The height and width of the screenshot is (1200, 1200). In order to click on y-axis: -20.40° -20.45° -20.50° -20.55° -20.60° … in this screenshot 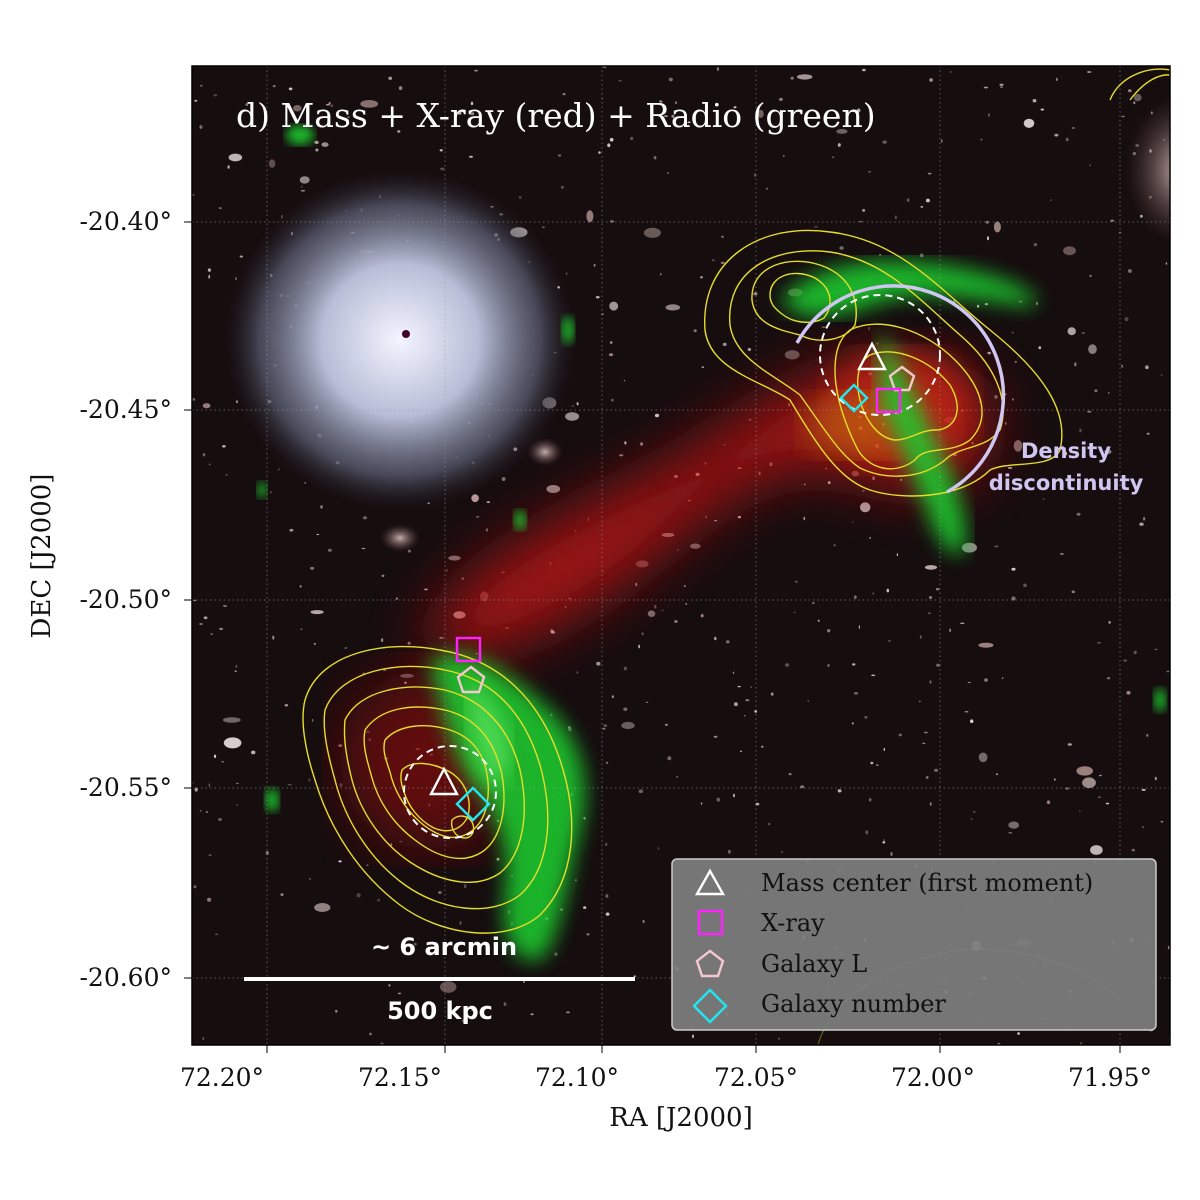, I will do `click(109, 599)`.